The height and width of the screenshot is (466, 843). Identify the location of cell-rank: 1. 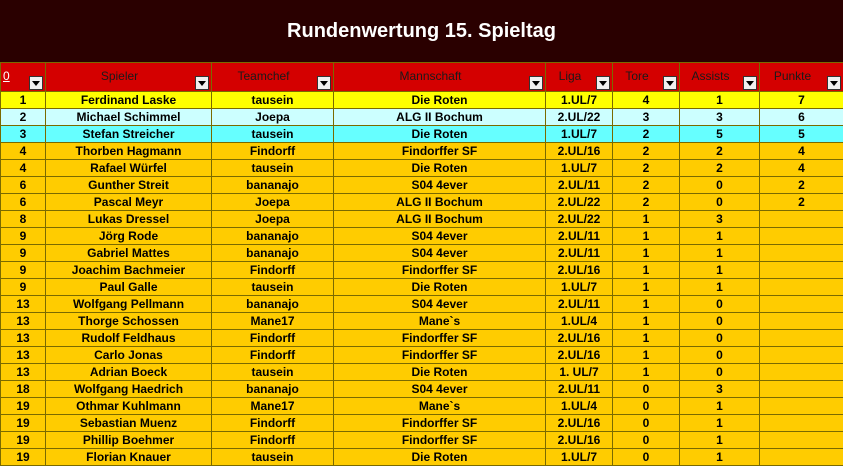
(23, 100).